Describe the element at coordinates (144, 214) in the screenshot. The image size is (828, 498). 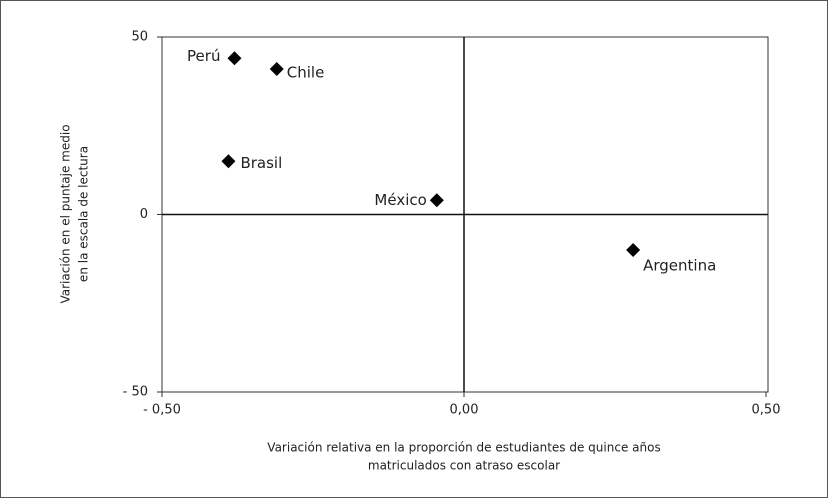
I see `y-tick-label: 0` at that location.